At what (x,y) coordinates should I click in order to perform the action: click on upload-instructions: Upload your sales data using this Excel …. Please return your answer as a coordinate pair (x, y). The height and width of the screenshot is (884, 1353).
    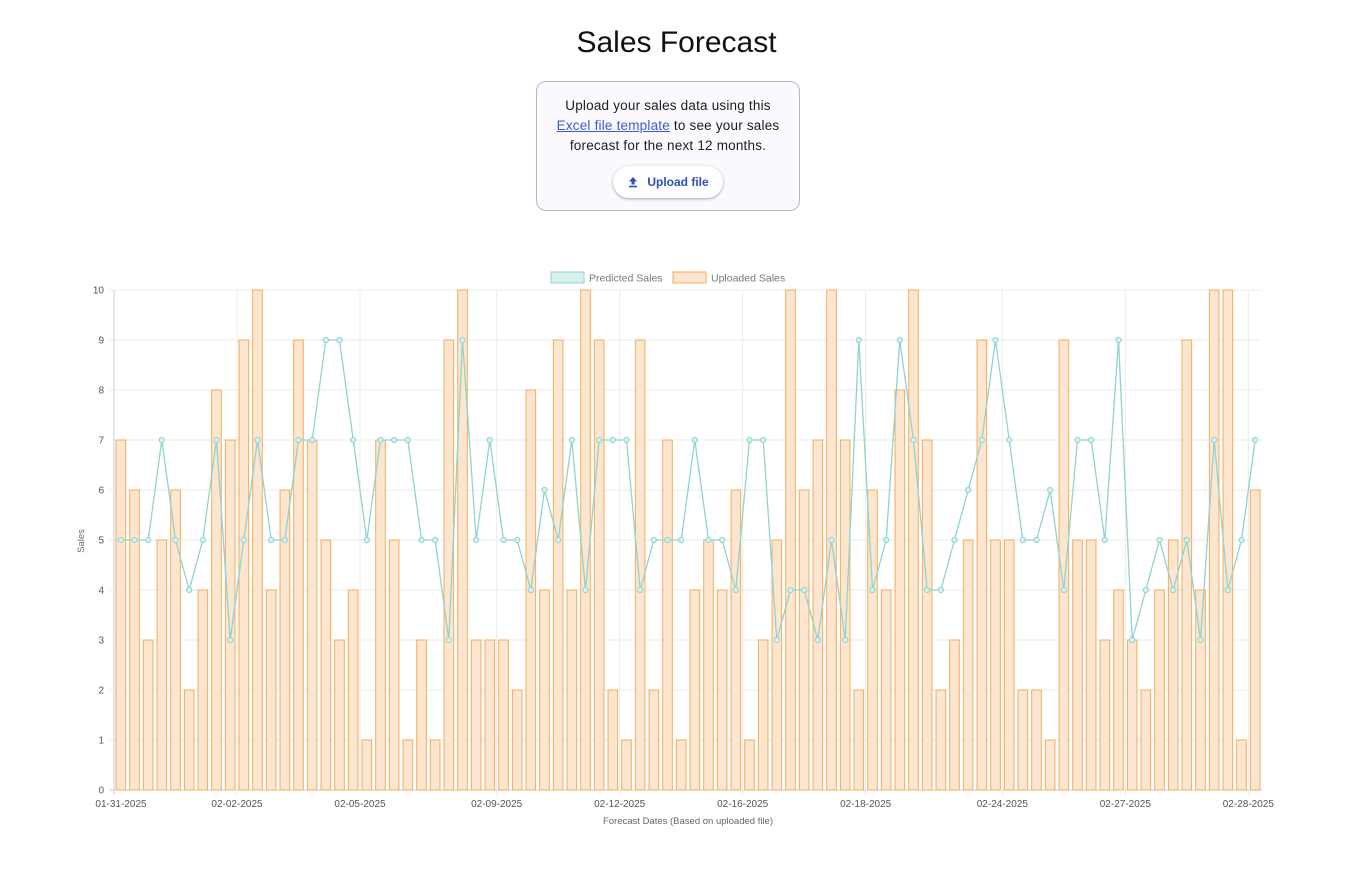
    Looking at the image, I should click on (668, 126).